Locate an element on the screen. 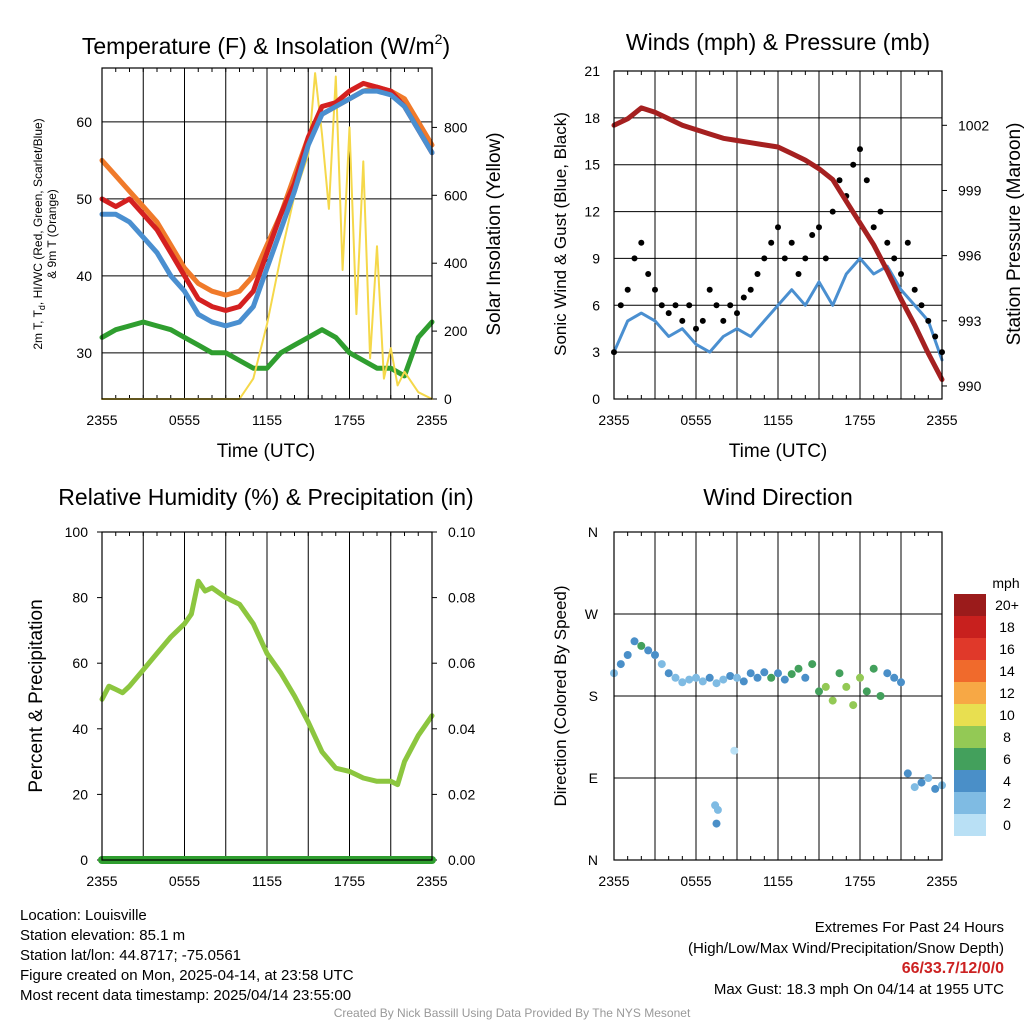  legend-label: 18 is located at coordinates (1007, 627).